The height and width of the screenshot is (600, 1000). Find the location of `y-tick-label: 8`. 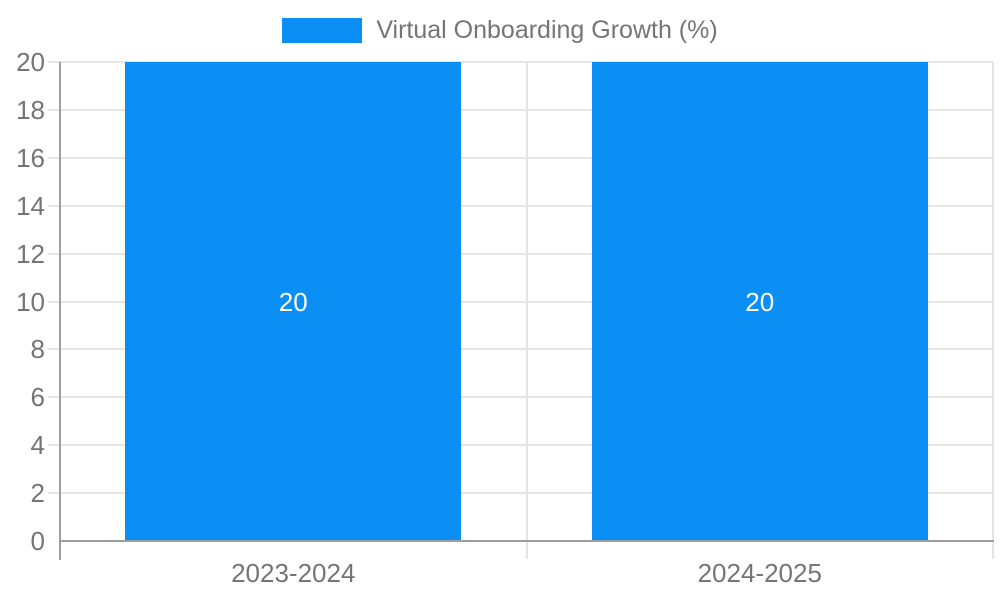

y-tick-label: 8 is located at coordinates (37, 349).